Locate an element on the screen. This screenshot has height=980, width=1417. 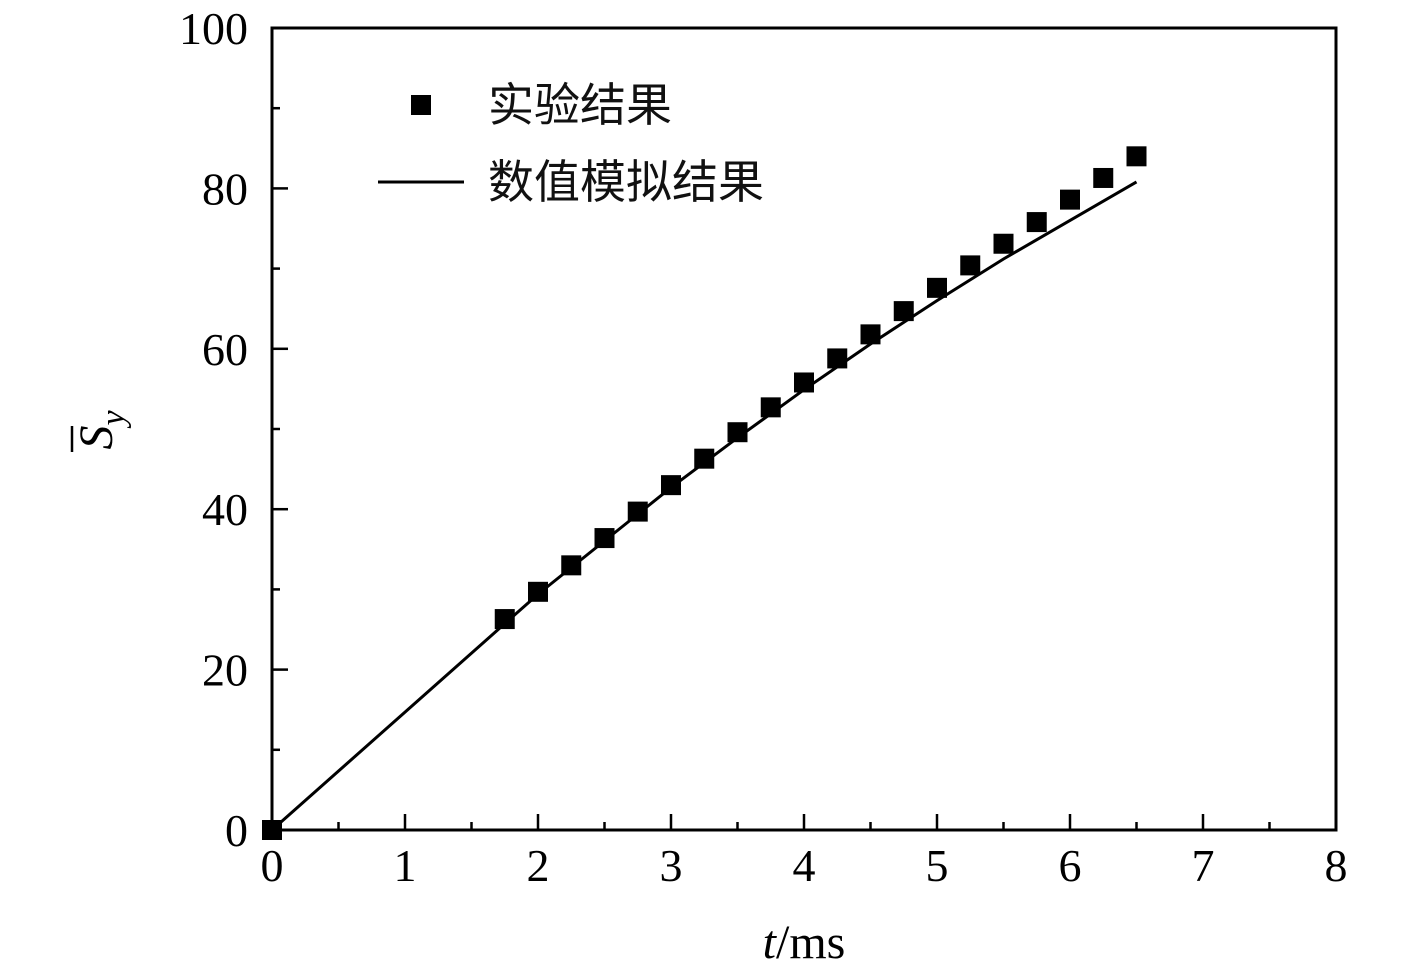
y-tick-label: 60 is located at coordinates (225, 349).